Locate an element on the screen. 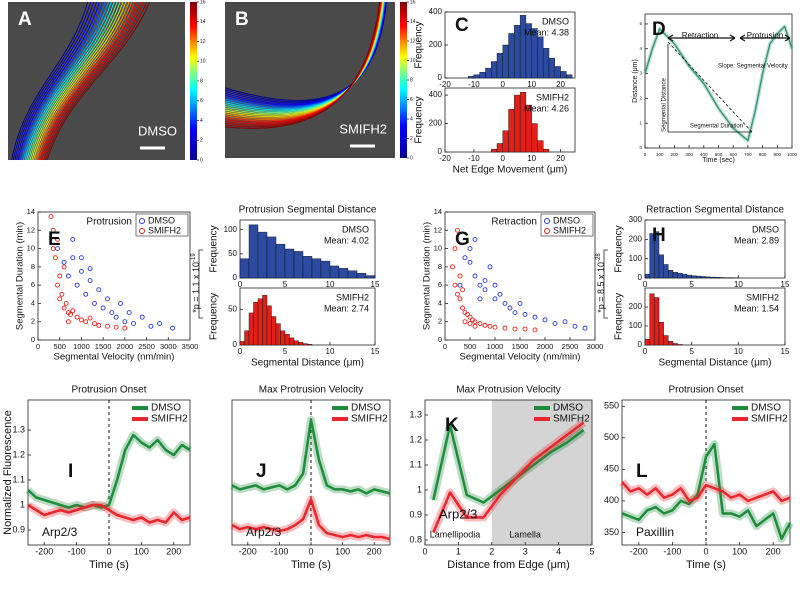 Image resolution: width=800 pixels, height=592 pixels. y-tick-label: 1 is located at coordinates (22, 504).